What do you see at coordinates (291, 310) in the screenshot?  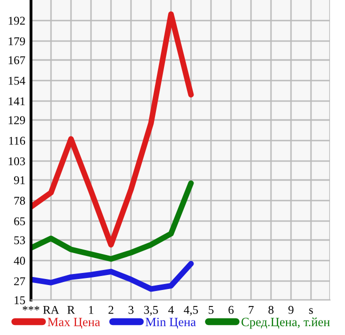 I see `x-tick-label: 9` at bounding box center [291, 310].